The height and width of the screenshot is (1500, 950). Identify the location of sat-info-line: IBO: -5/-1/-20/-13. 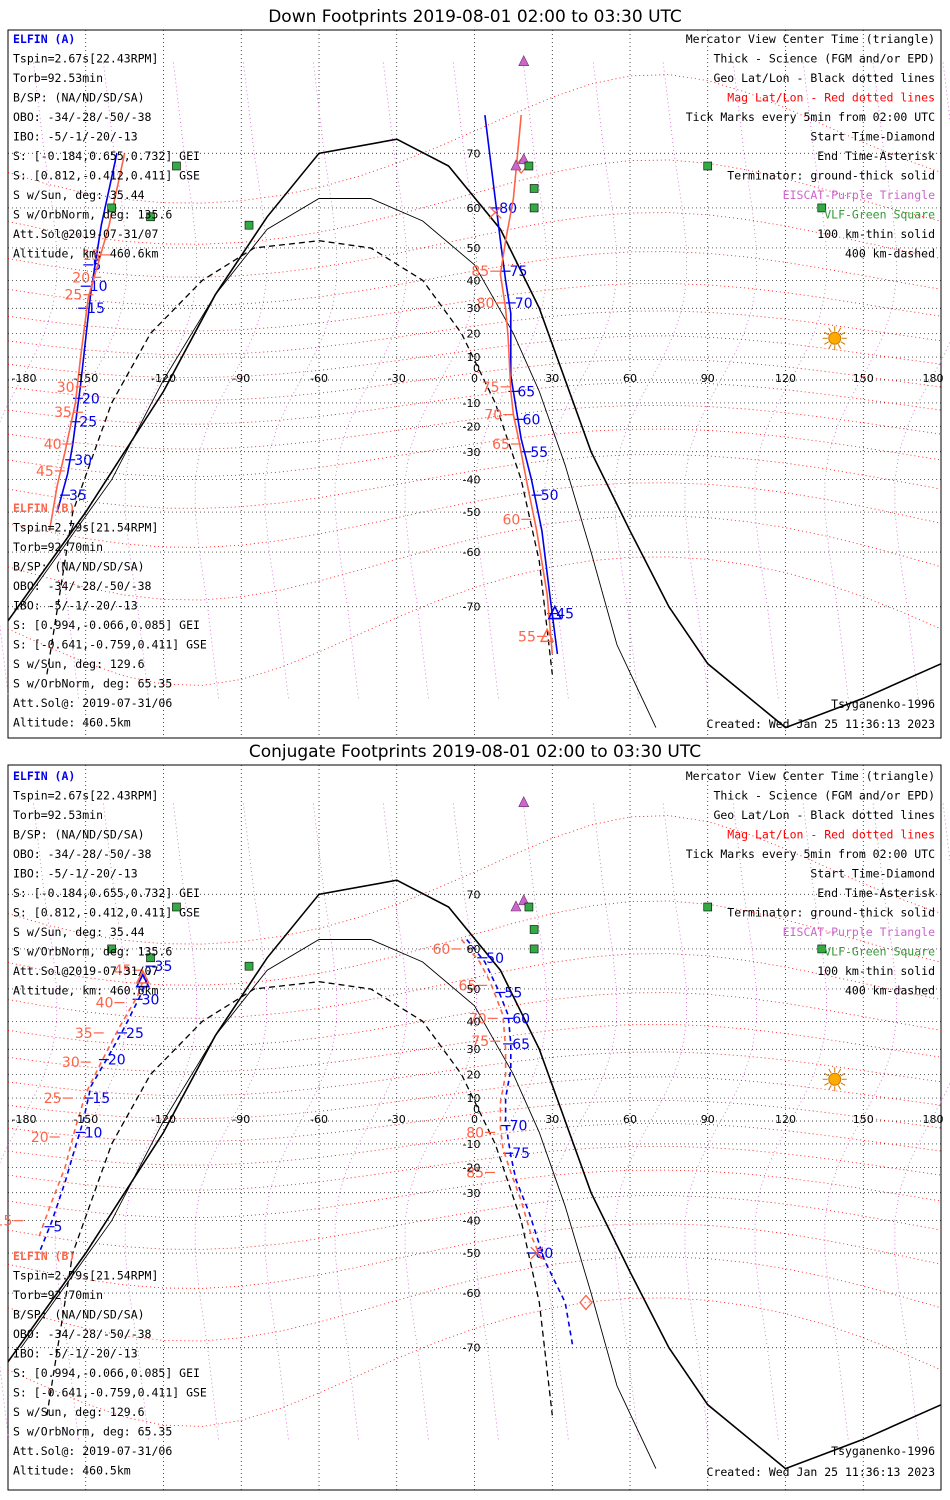
(75, 606).